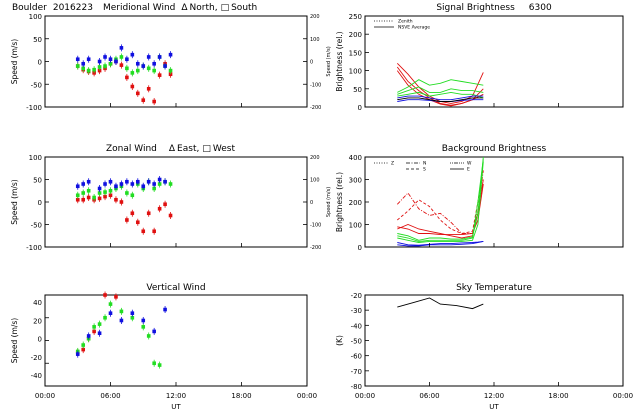  What do you see at coordinates (311, 203) in the screenshot?
I see `zonal-ytick-right-label: 0` at bounding box center [311, 203].